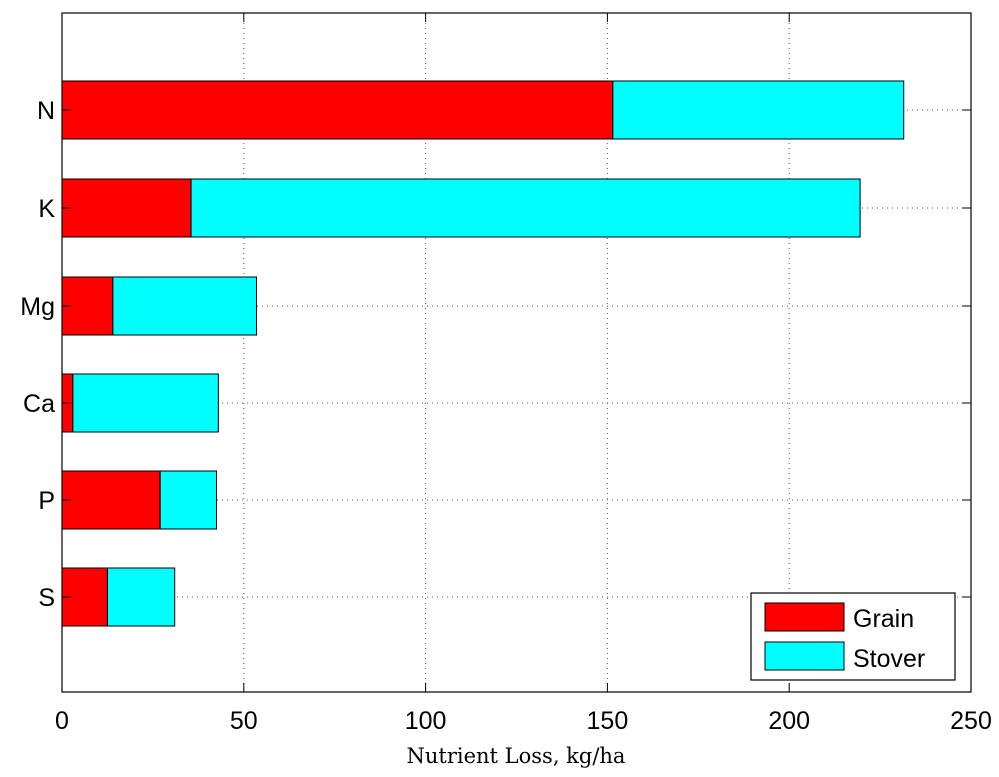 Image resolution: width=999 pixels, height=777 pixels. What do you see at coordinates (37, 307) in the screenshot?
I see `y-tick-label: Mg` at bounding box center [37, 307].